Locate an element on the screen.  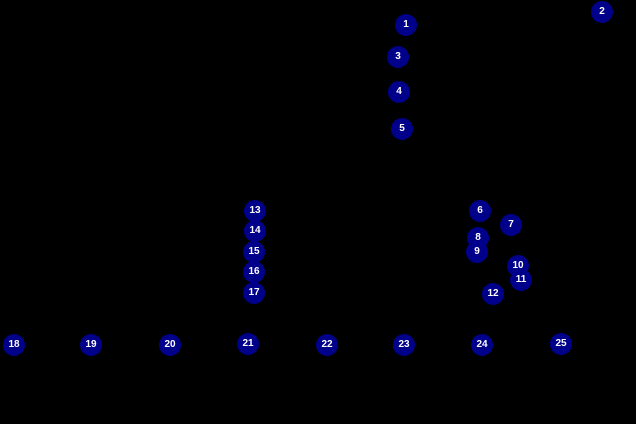
som-mark-23: 23 is located at coordinates (404, 345).